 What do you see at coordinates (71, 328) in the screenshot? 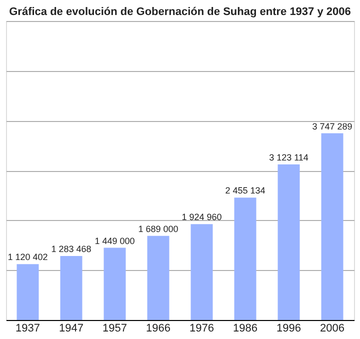
I see `x-tick-label: 1947` at bounding box center [71, 328].